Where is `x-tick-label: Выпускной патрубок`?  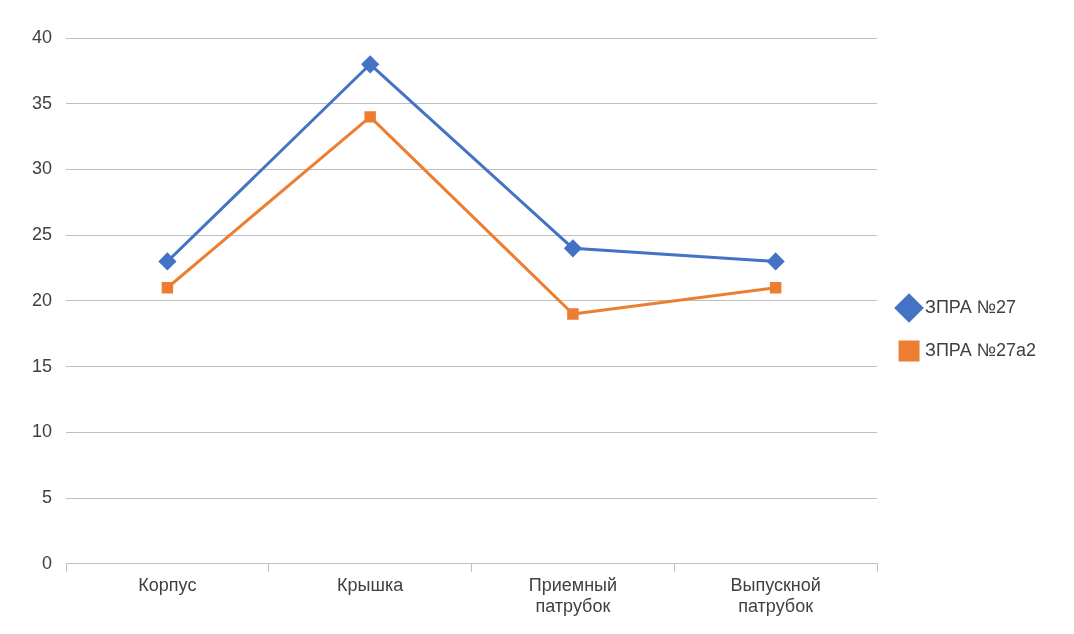
x-tick-label: Выпускной патрубок is located at coordinates (775, 595).